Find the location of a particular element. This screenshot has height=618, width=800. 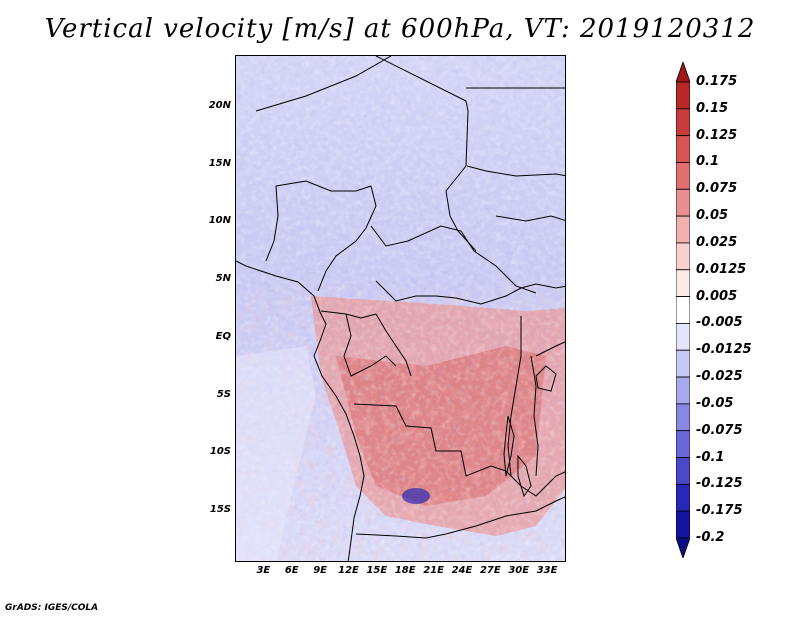

lon-tick-label: 33E is located at coordinates (547, 570).